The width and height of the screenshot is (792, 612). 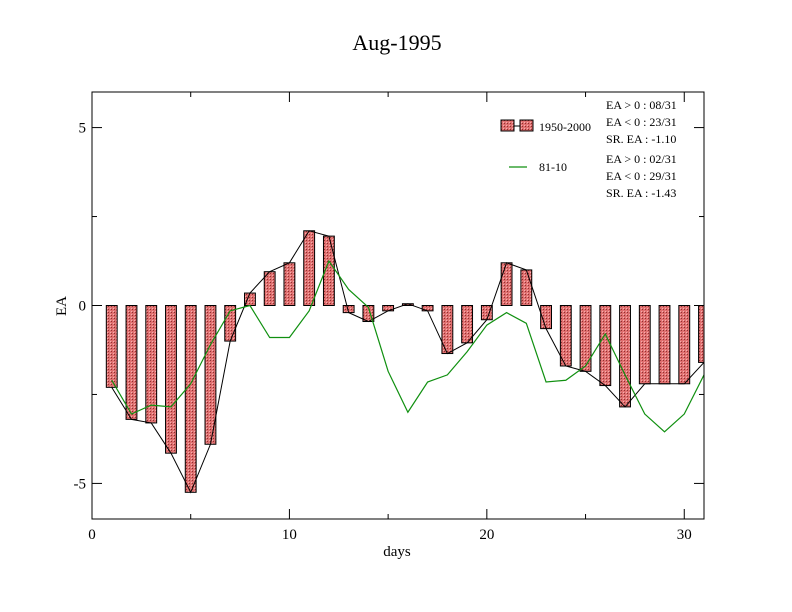 I want to click on legend-swatch-left, so click(x=507, y=125).